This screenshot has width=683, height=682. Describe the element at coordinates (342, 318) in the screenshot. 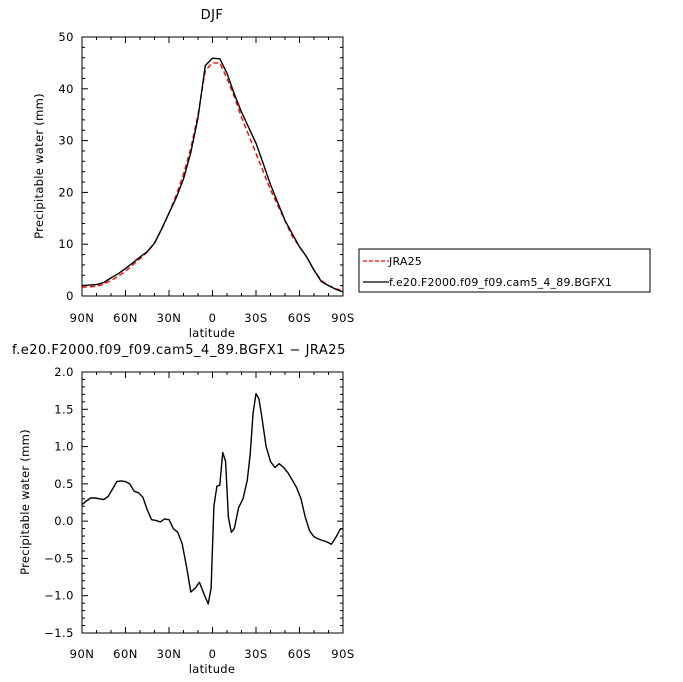

I see `top-x-tick-label: 90S` at that location.